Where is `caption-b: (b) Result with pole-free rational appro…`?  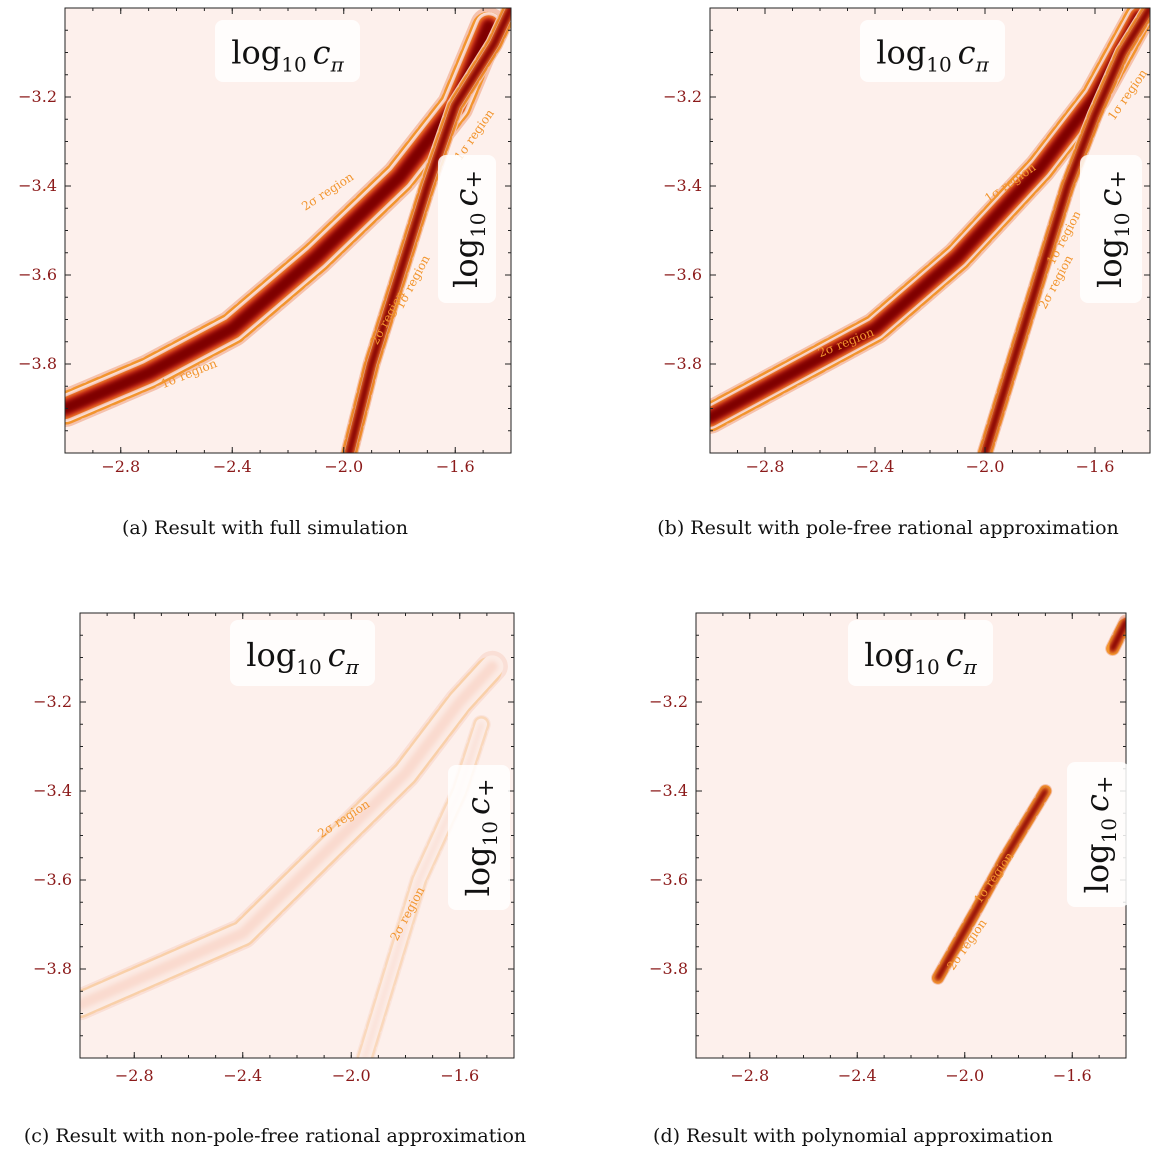
caption-b: (b) Result with pole-free rational appro… is located at coordinates (888, 528).